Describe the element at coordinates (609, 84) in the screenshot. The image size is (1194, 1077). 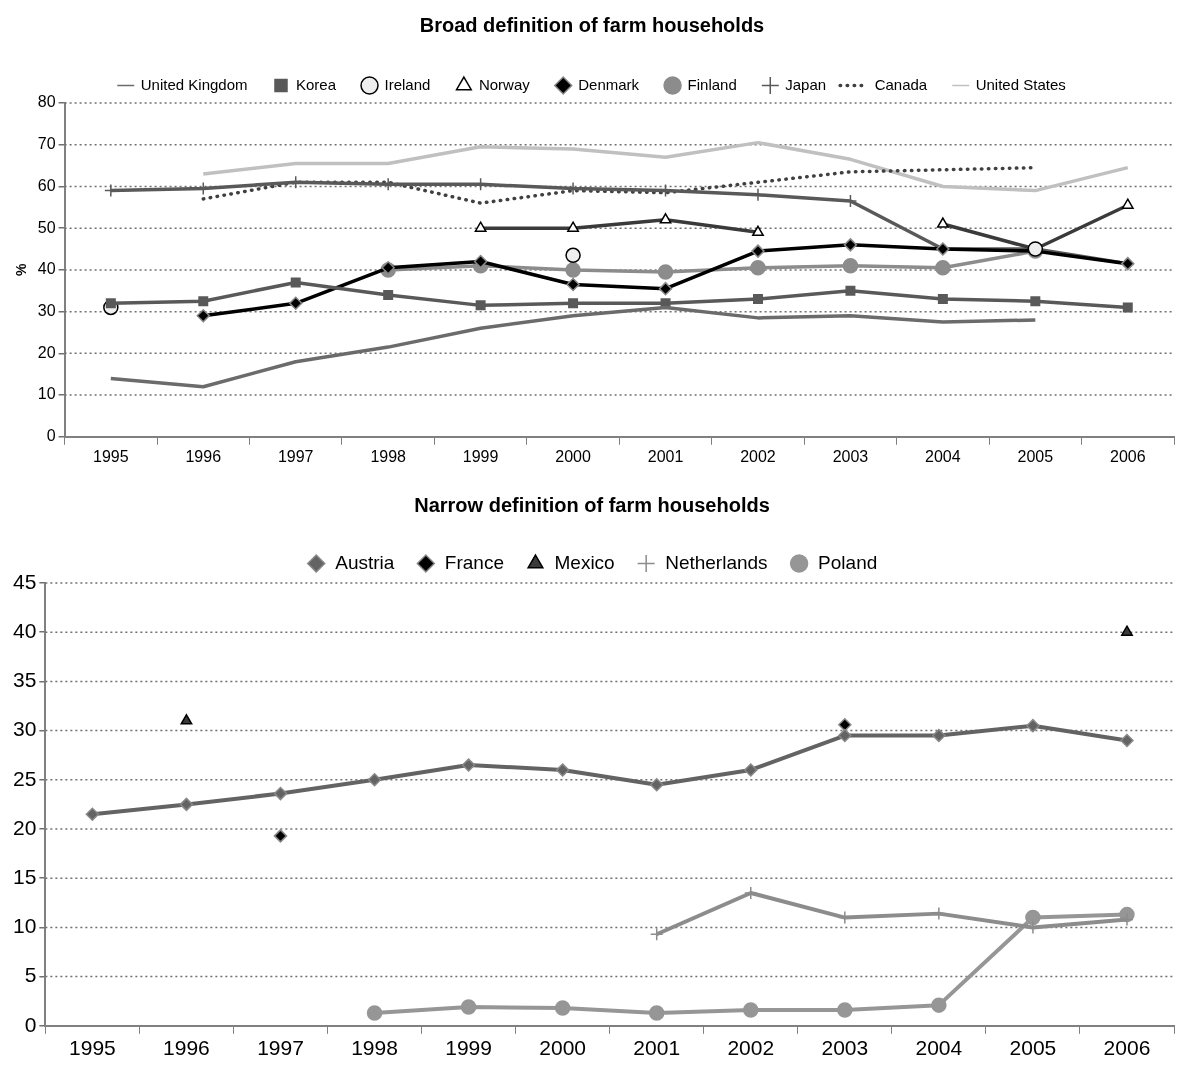
I see `legend-label: Denmark` at that location.